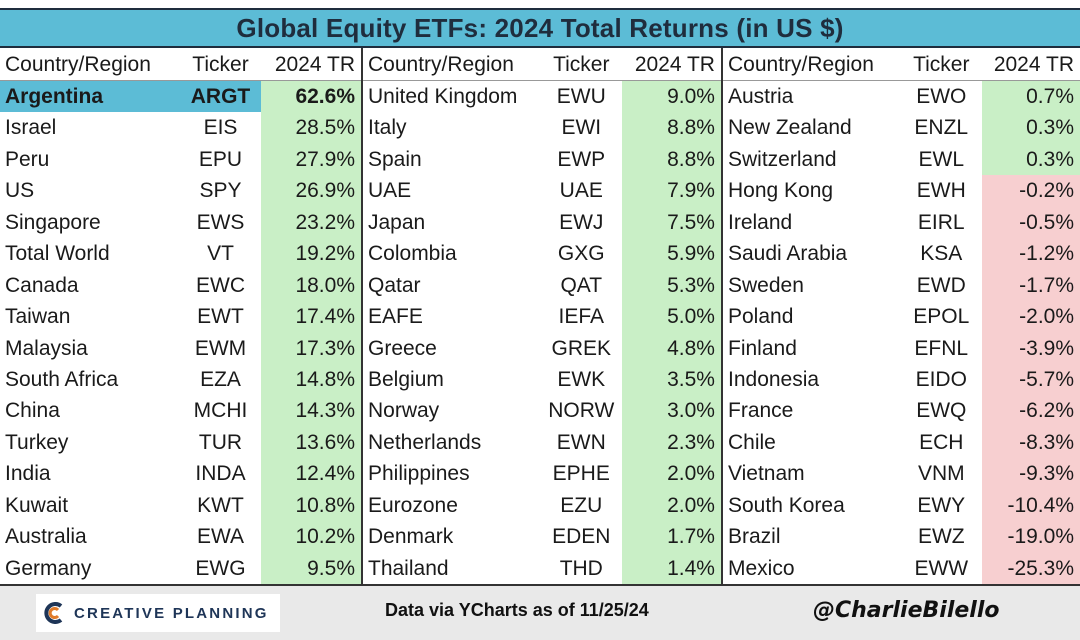 This screenshot has width=1080, height=640. I want to click on ticker-cell: EWO, so click(941, 96).